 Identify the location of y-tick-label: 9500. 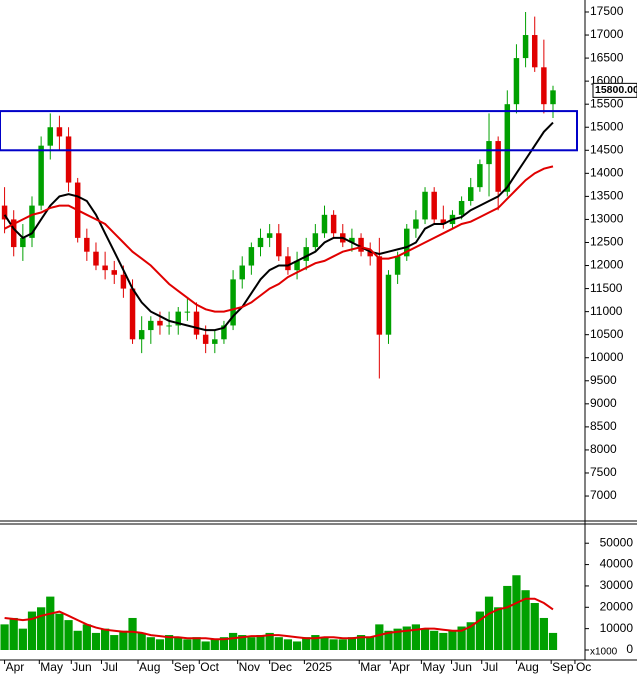
(603, 380).